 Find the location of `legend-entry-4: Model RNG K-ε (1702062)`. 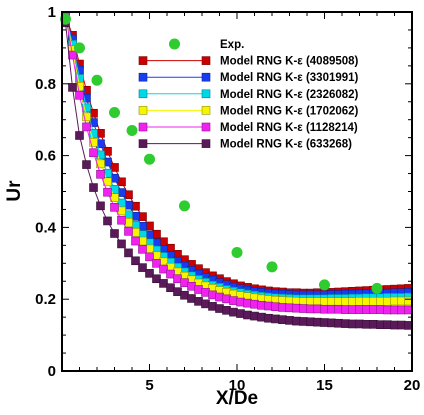

legend-entry-4: Model RNG K-ε (1702062) is located at coordinates (248, 111).